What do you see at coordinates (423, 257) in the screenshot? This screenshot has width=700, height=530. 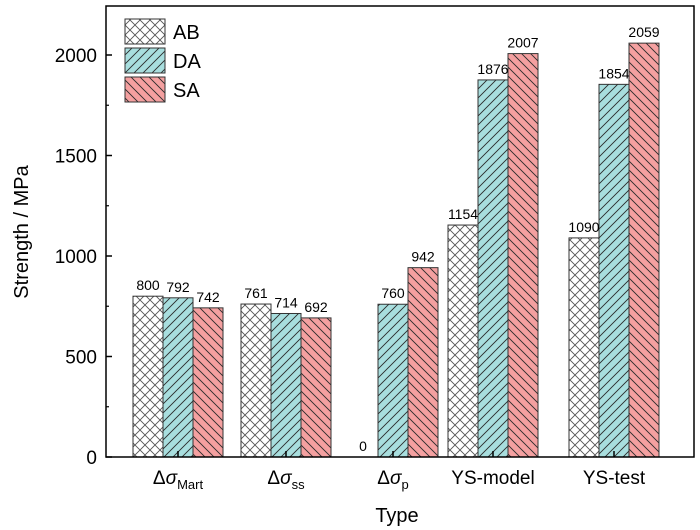 I see `value-label-sa-2: 942` at bounding box center [423, 257].